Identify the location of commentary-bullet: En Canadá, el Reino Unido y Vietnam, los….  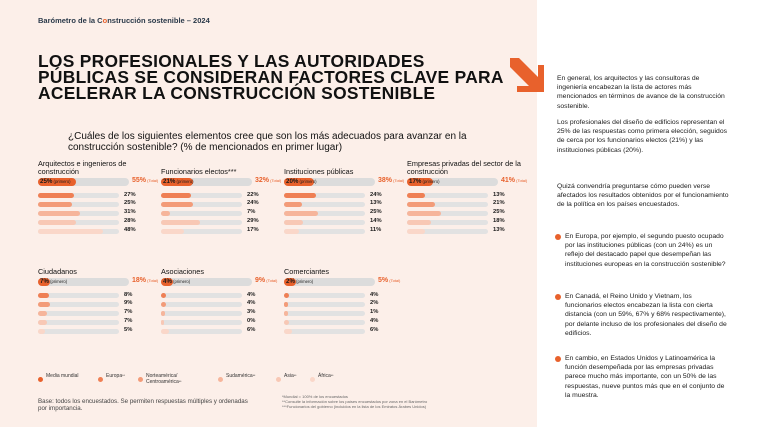
(642, 315).